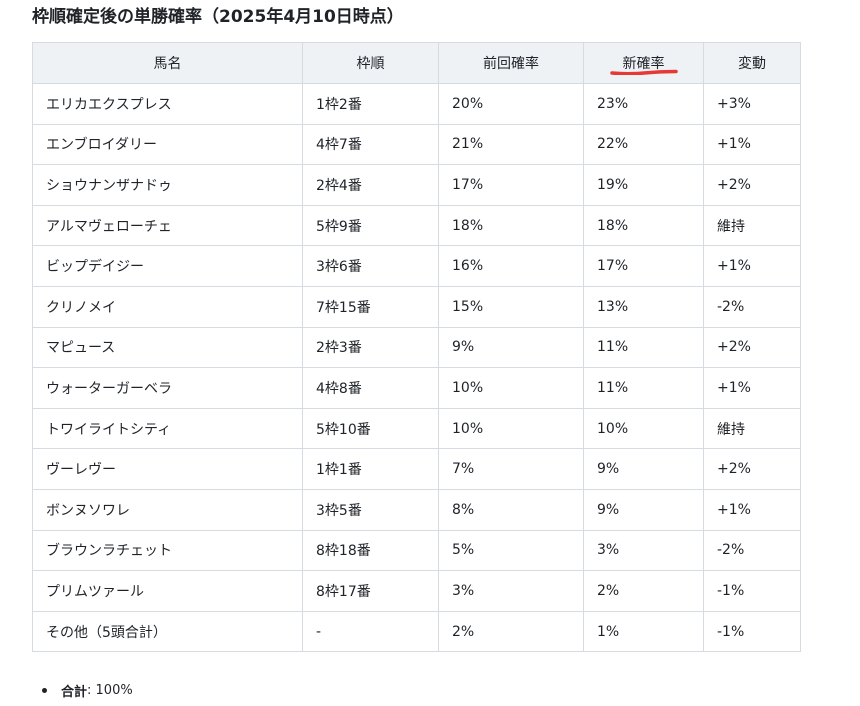  What do you see at coordinates (643, 428) in the screenshot?
I see `new-probability-cell: 10%` at bounding box center [643, 428].